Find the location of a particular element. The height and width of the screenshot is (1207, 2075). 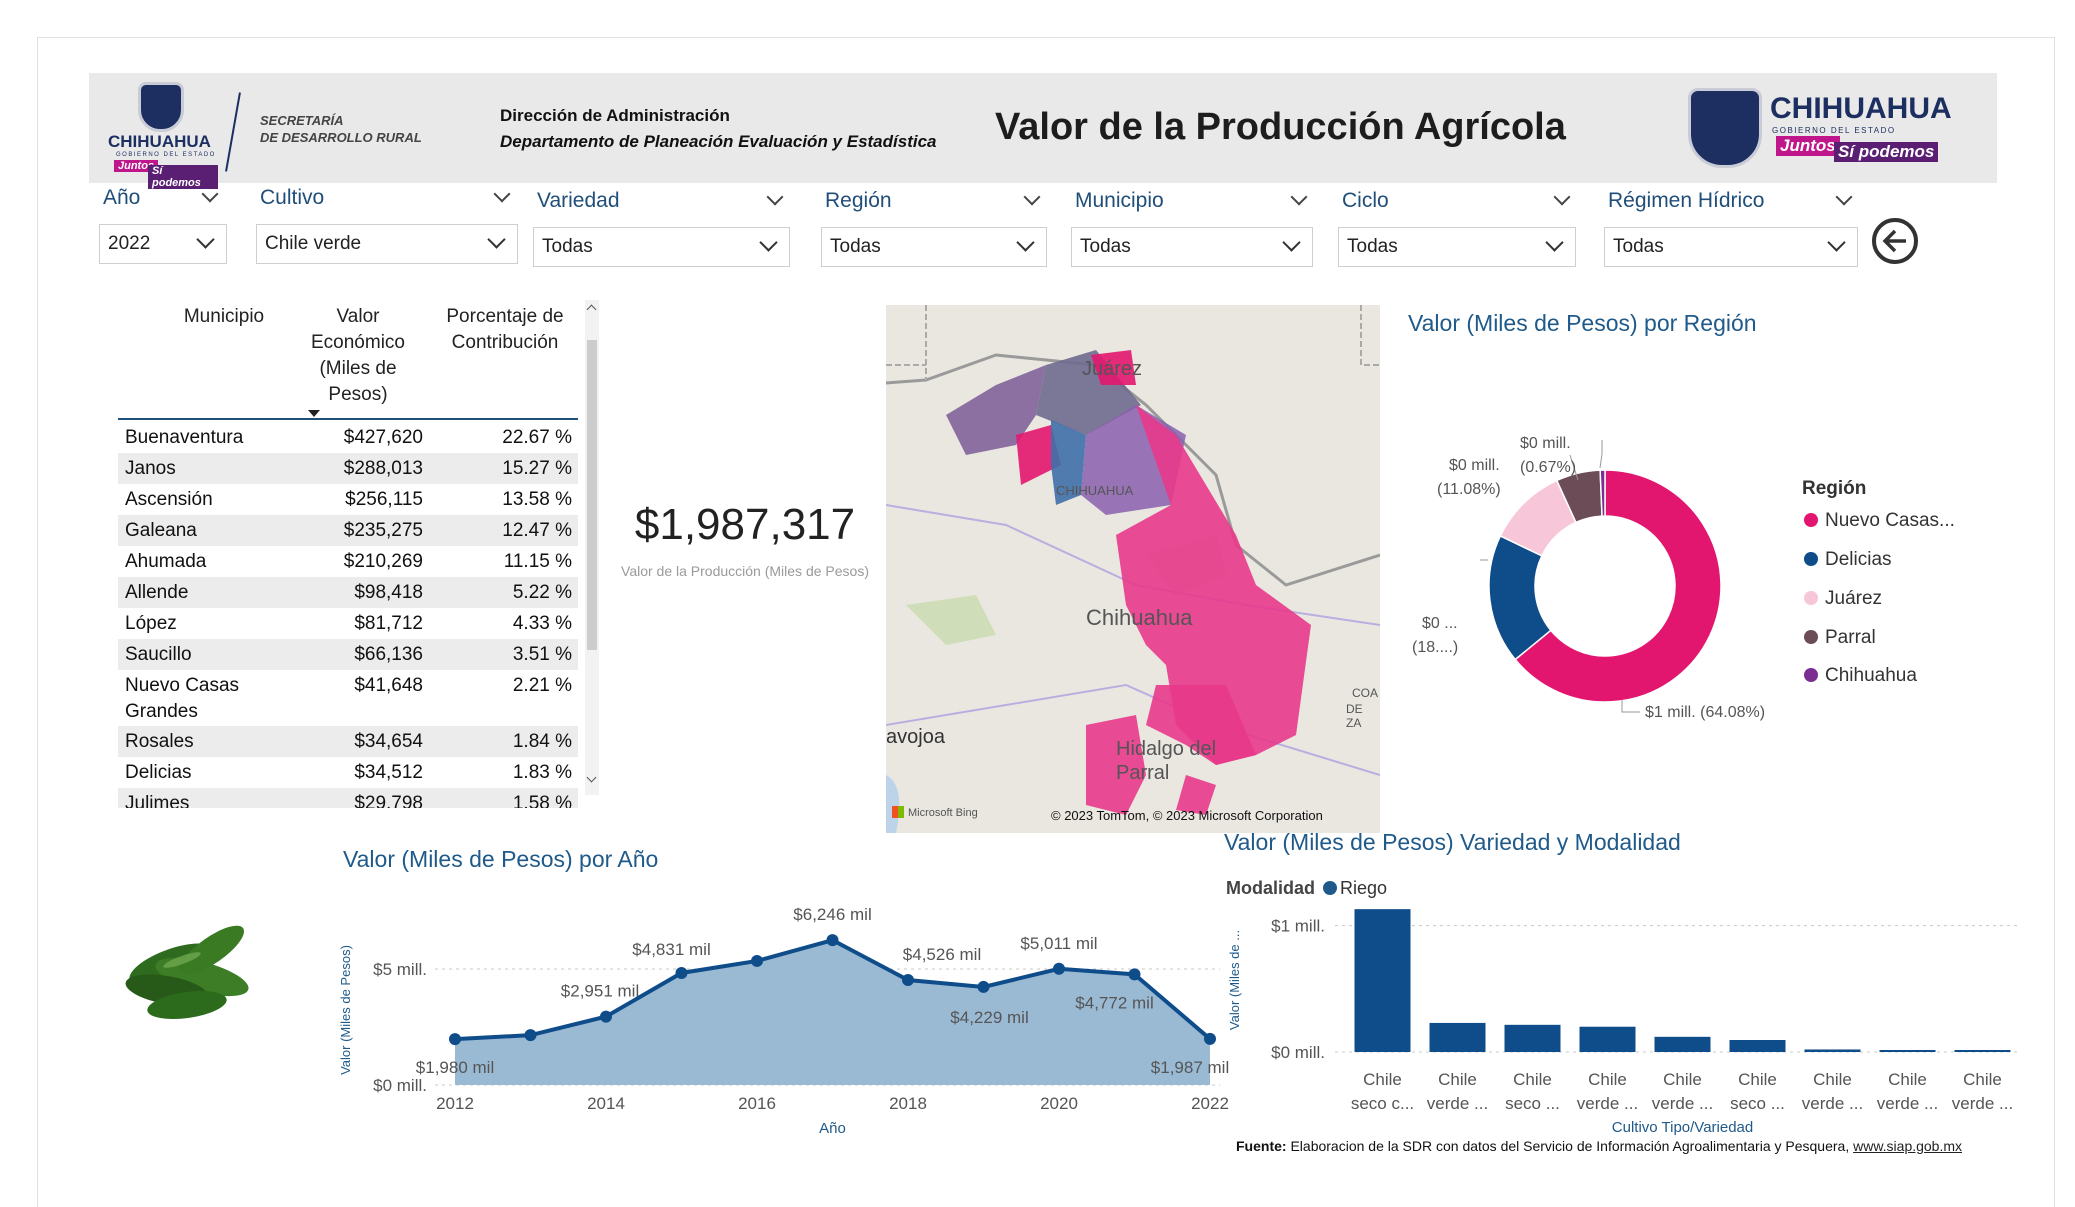

filter-ano: Año 2022 is located at coordinates (163, 225).